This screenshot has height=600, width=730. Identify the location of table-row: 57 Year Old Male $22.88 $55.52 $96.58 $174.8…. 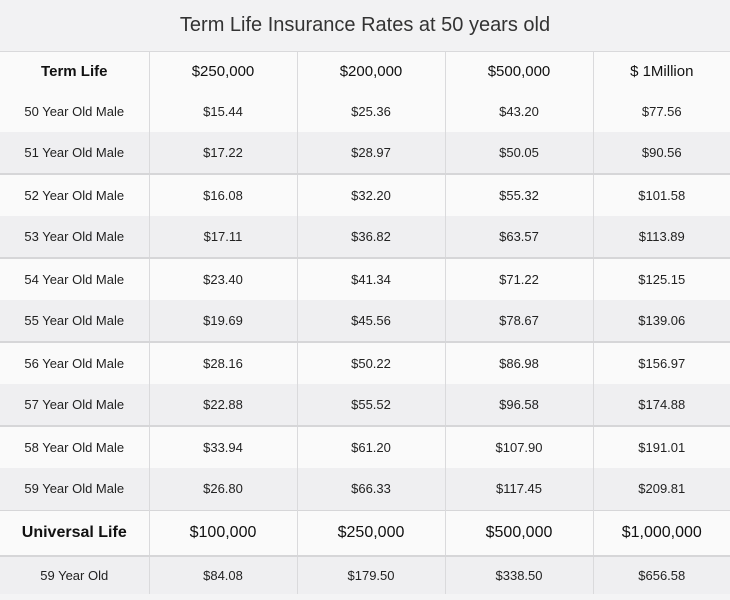
(365, 405).